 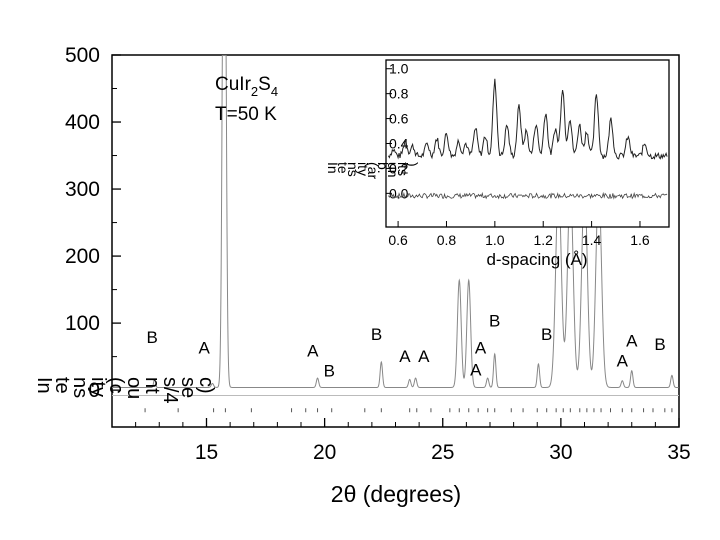 What do you see at coordinates (678, 452) in the screenshot?
I see `x-tick-label: 35` at bounding box center [678, 452].